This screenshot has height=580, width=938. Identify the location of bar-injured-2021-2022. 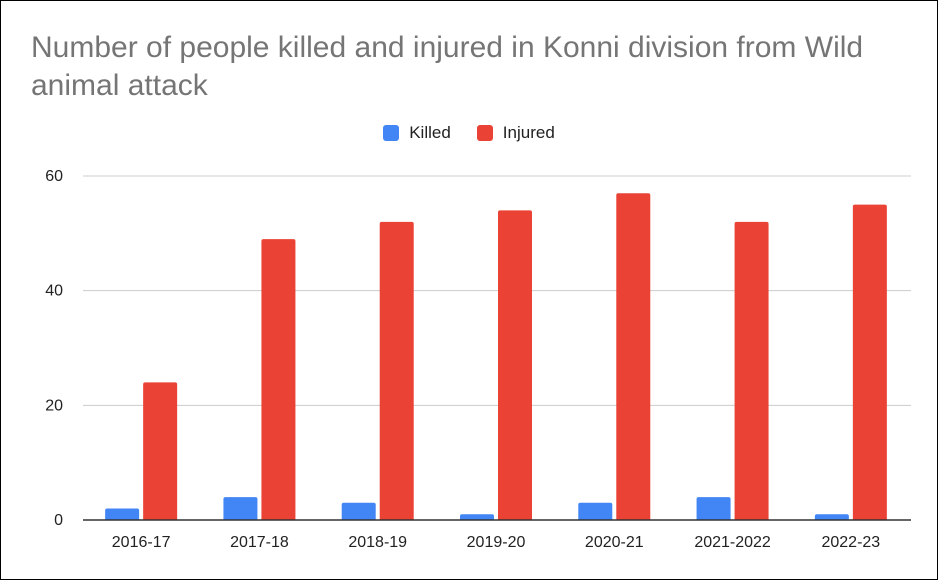
(751, 370).